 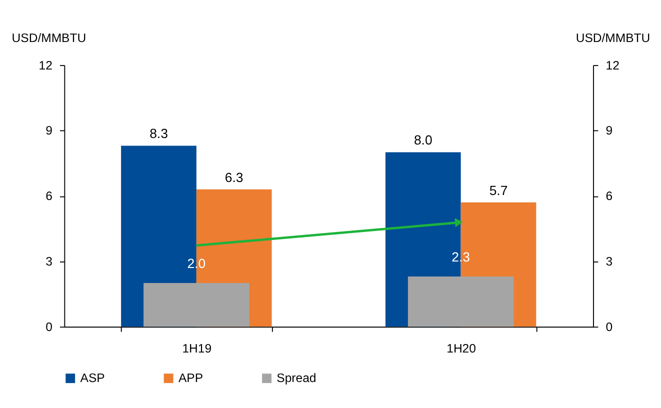 What do you see at coordinates (296, 378) in the screenshot?
I see `legend-label: Spread` at bounding box center [296, 378].